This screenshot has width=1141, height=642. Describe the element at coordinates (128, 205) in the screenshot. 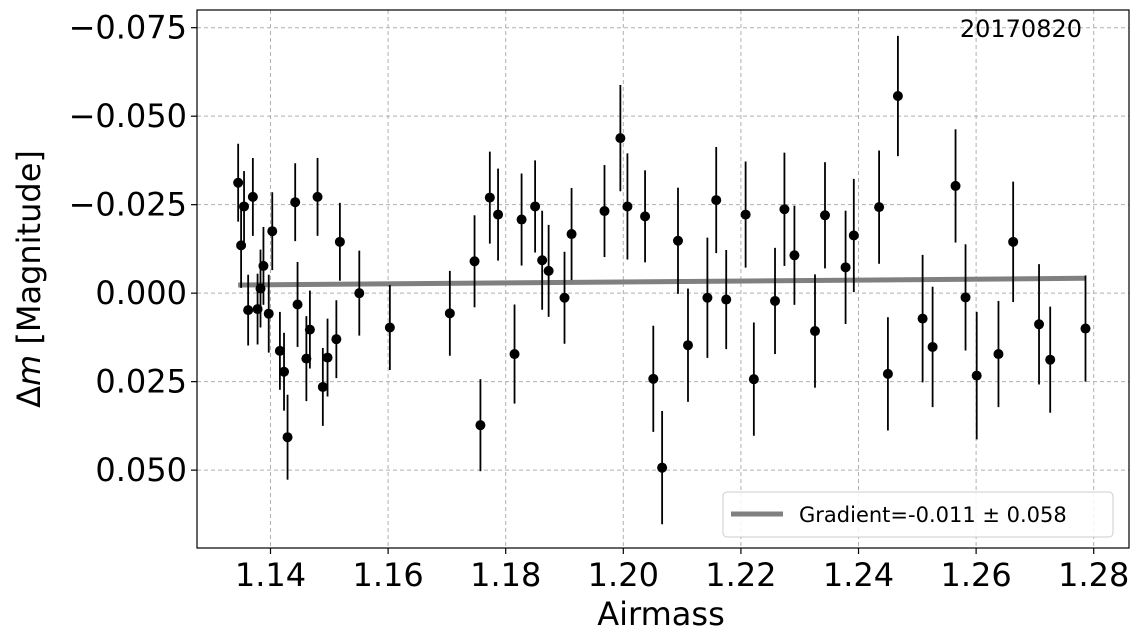

I see `y-tick-label: −0.025` at that location.